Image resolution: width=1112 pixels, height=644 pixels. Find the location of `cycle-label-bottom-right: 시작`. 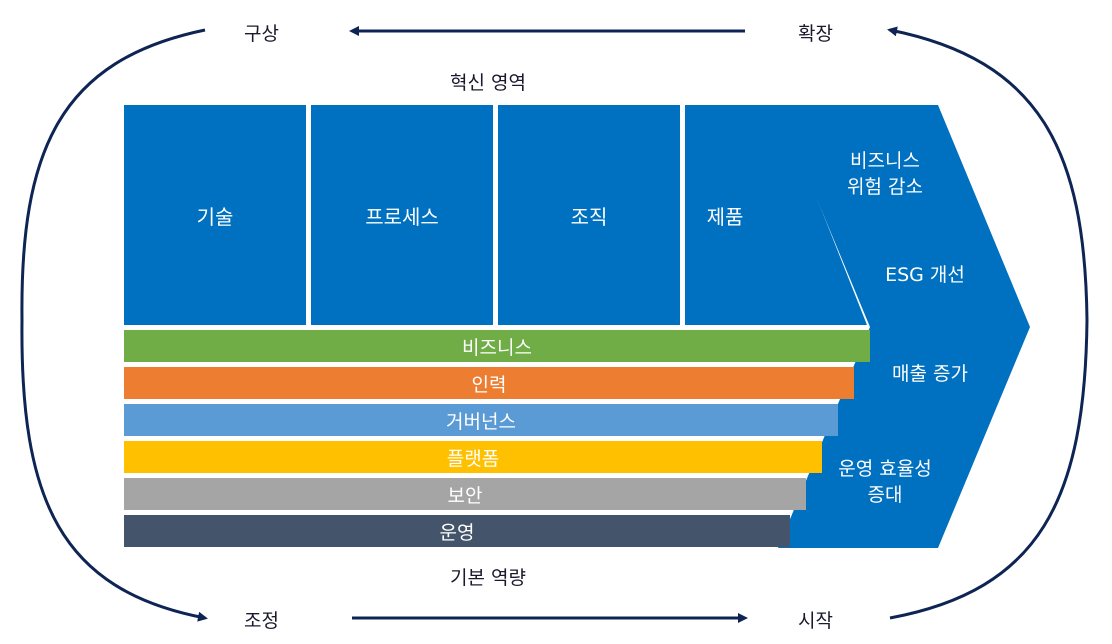

cycle-label-bottom-right: 시작 is located at coordinates (815, 621).